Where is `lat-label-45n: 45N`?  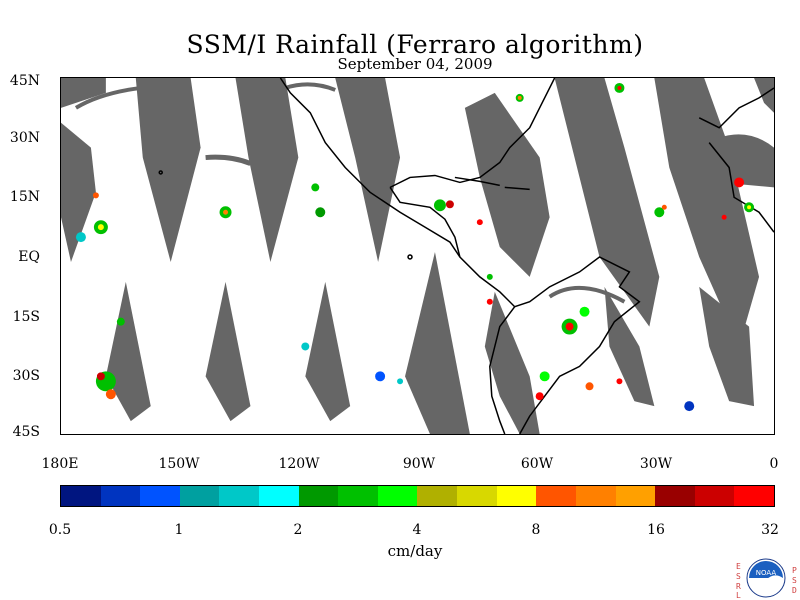
lat-label-45n: 45N is located at coordinates (24, 81).